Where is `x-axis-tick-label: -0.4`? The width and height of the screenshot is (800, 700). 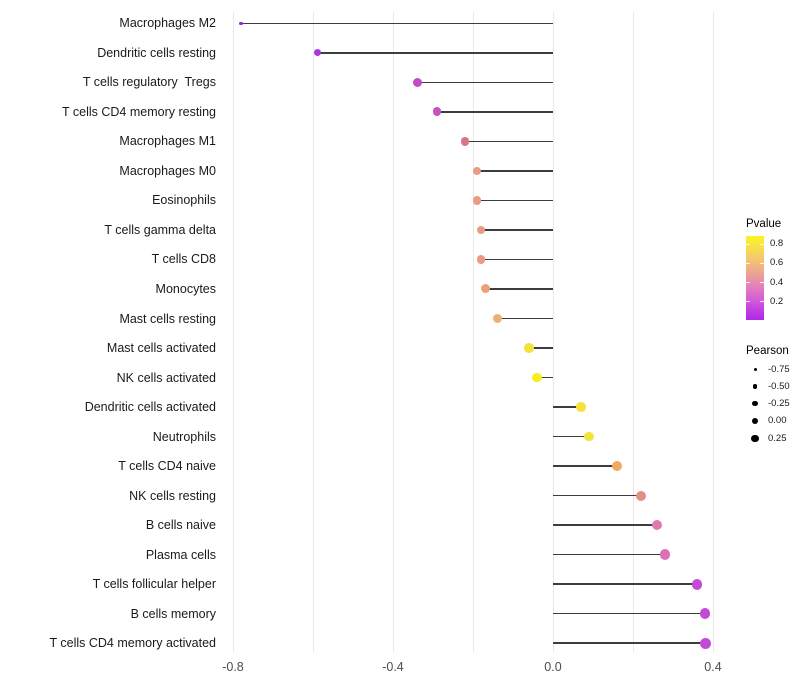
x-axis-tick-label: -0.4 is located at coordinates (393, 667).